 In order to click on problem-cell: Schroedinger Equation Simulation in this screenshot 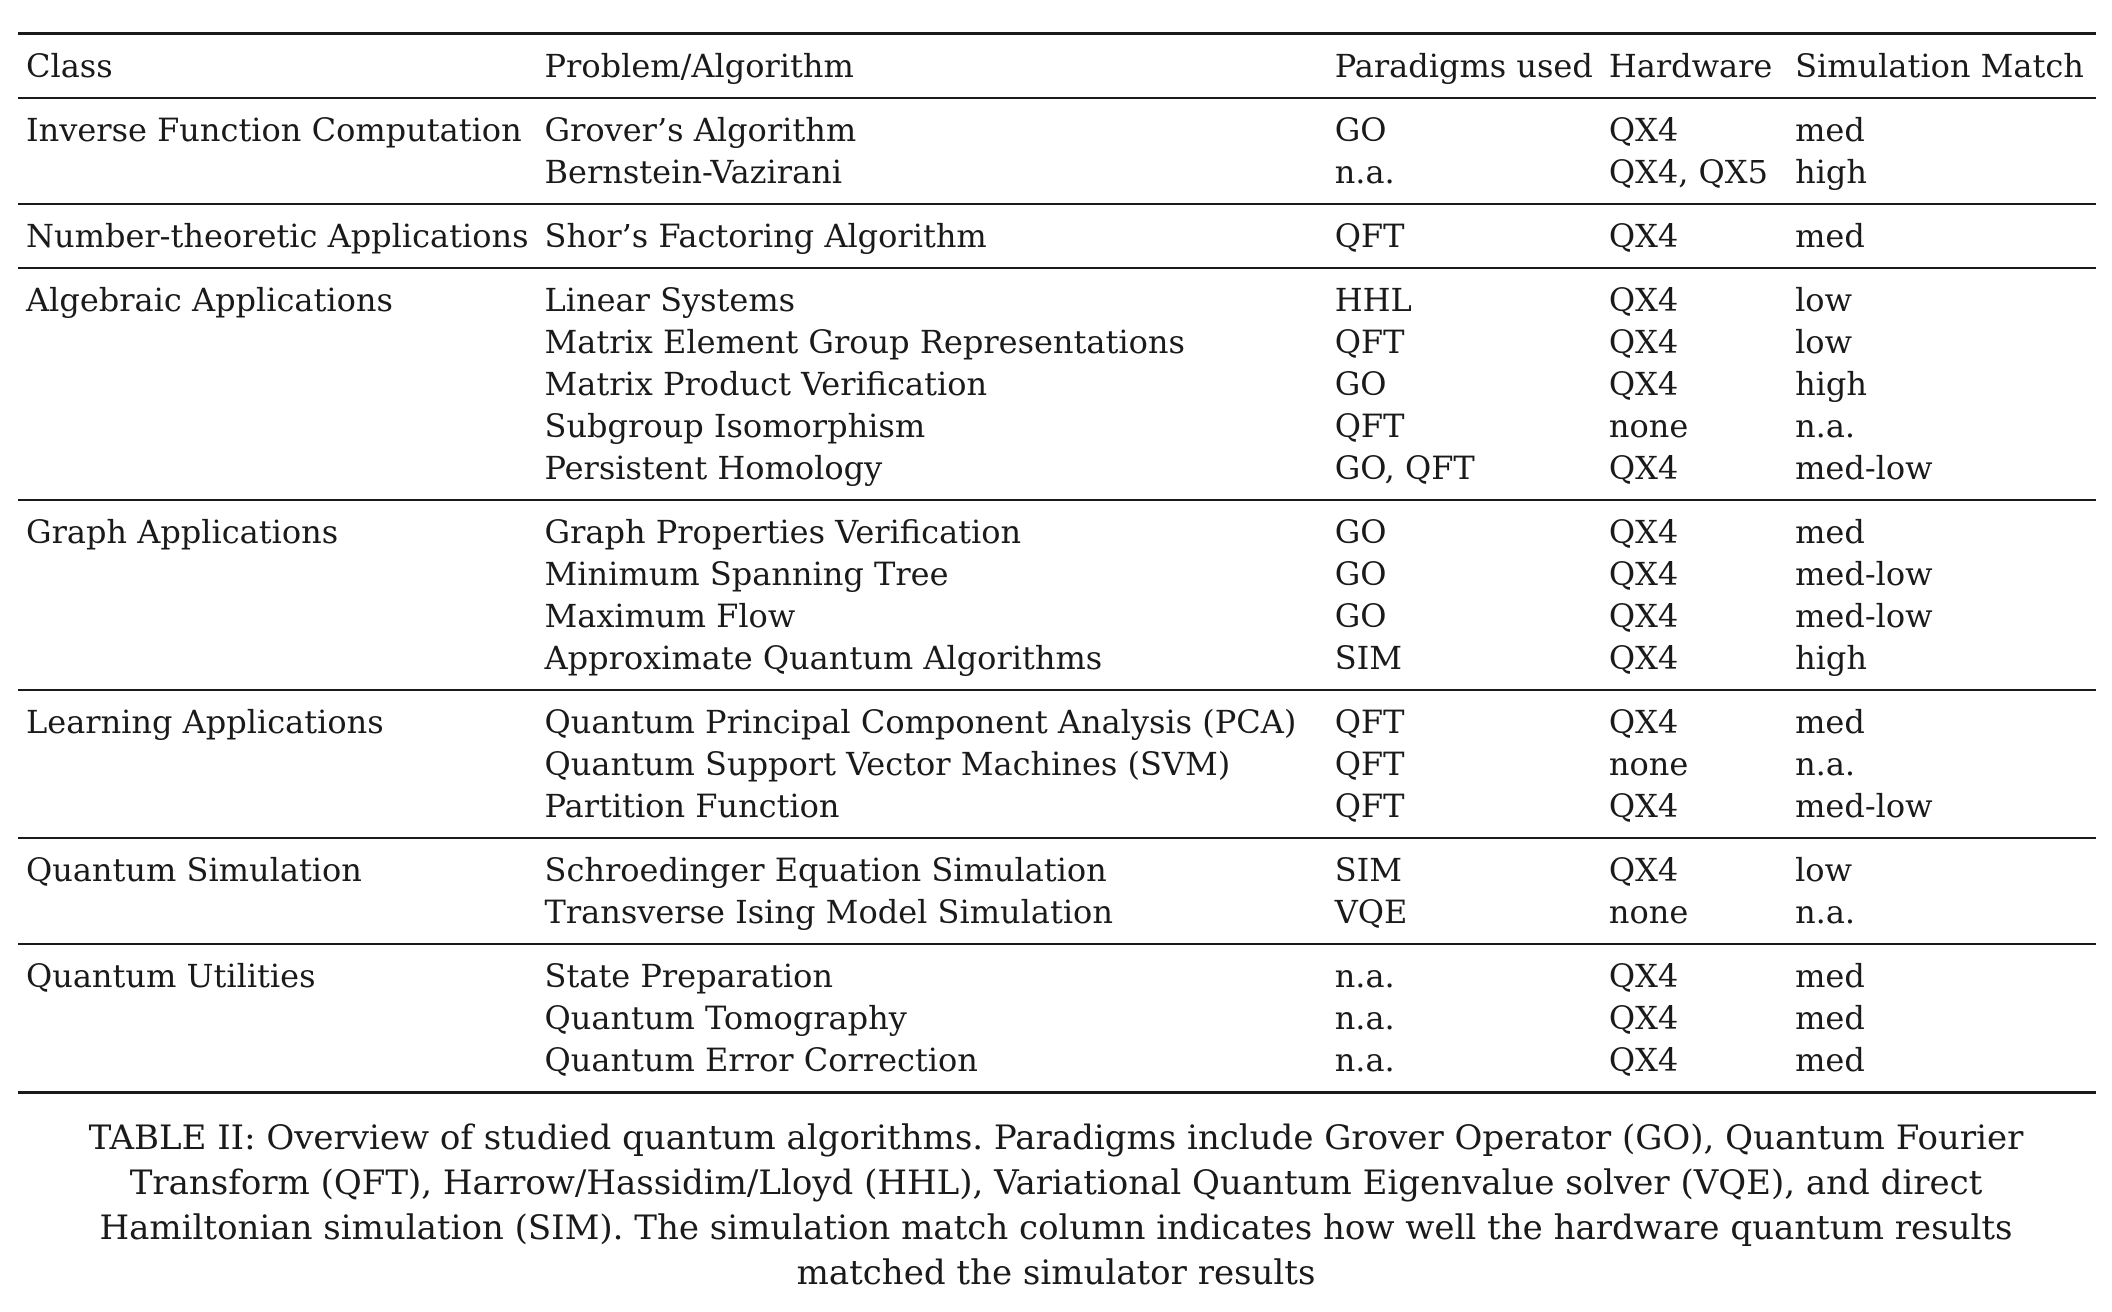, I will do `click(825, 870)`.